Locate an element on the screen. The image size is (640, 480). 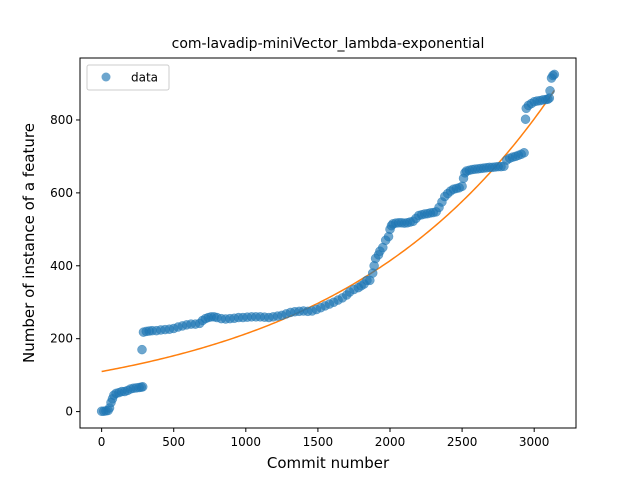
y-axis-label: Number of instance of a feature is located at coordinates (29, 243).